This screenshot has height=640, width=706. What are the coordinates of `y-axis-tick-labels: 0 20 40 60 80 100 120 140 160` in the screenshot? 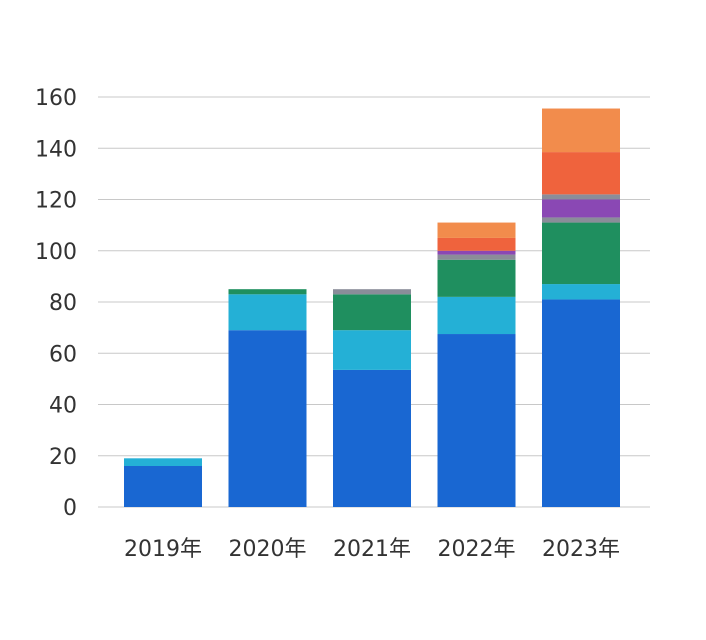 It's located at (56, 303).